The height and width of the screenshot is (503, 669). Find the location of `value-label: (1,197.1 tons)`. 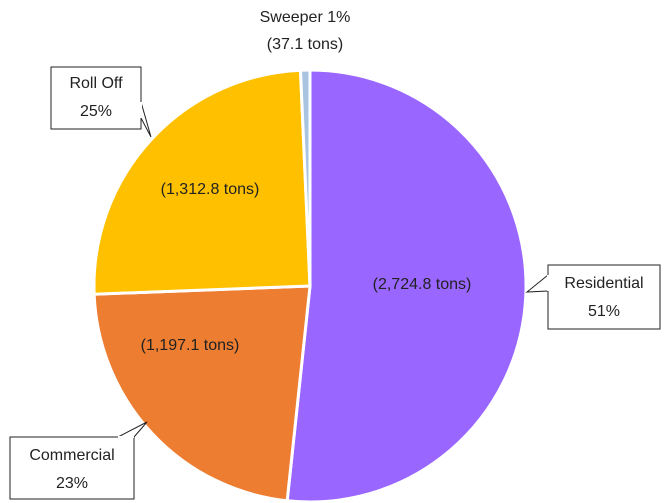

value-label: (1,197.1 tons) is located at coordinates (190, 345).